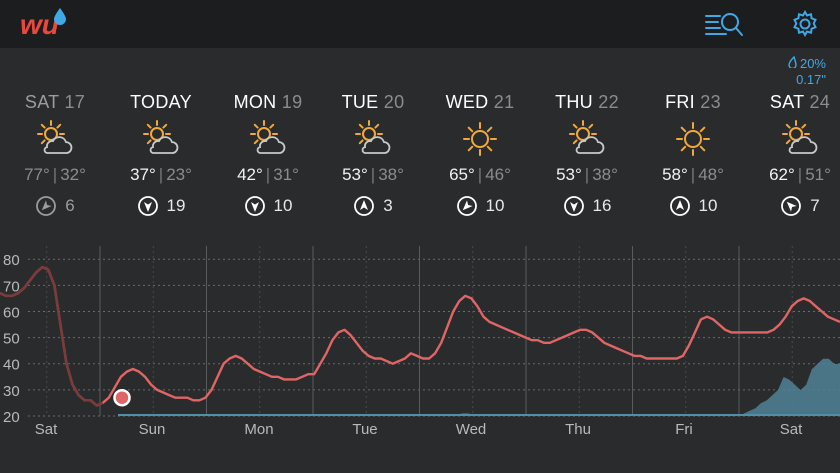 Image resolution: width=840 pixels, height=473 pixels. What do you see at coordinates (255, 102) in the screenshot?
I see `day-label: MON` at bounding box center [255, 102].